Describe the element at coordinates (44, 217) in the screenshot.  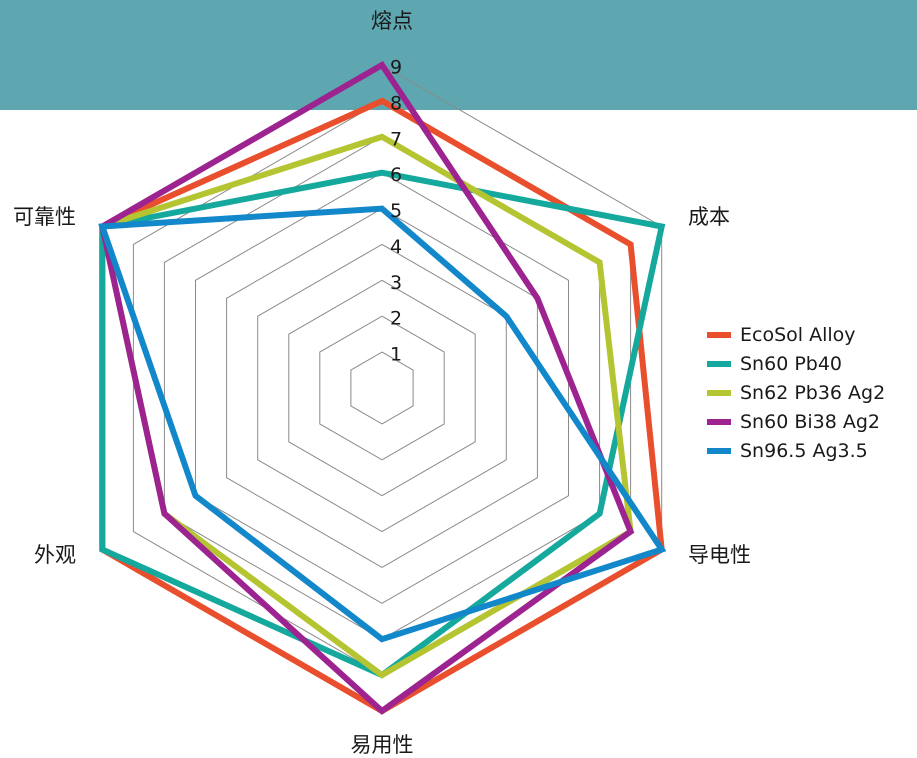
I see `axis-label-6: 可靠性` at that location.